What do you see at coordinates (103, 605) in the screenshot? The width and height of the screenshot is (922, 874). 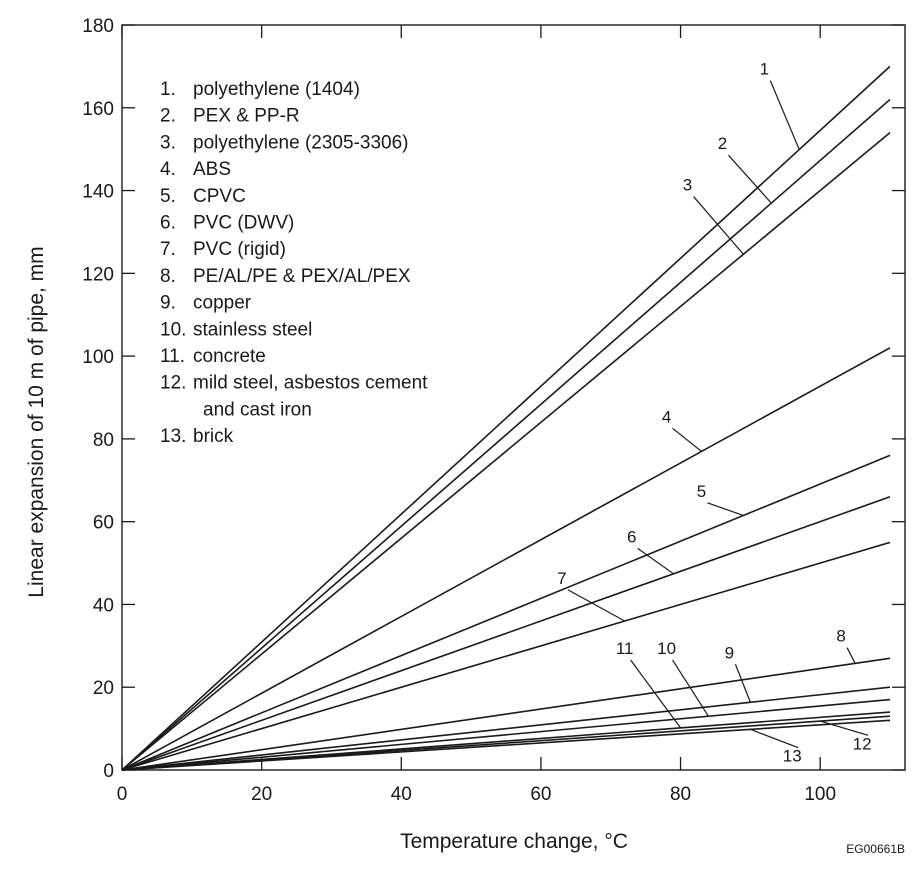 I see `y-tick-label: 40` at bounding box center [103, 605].